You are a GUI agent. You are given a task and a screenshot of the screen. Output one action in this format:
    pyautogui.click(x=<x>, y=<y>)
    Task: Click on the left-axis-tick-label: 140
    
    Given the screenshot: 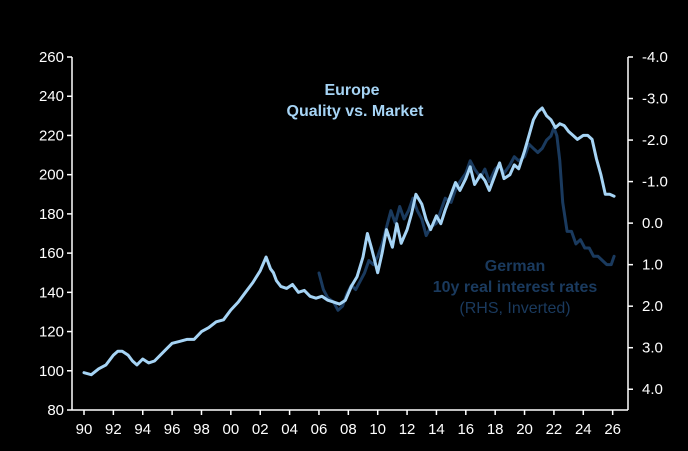 What is the action you would take?
    pyautogui.click(x=51, y=292)
    